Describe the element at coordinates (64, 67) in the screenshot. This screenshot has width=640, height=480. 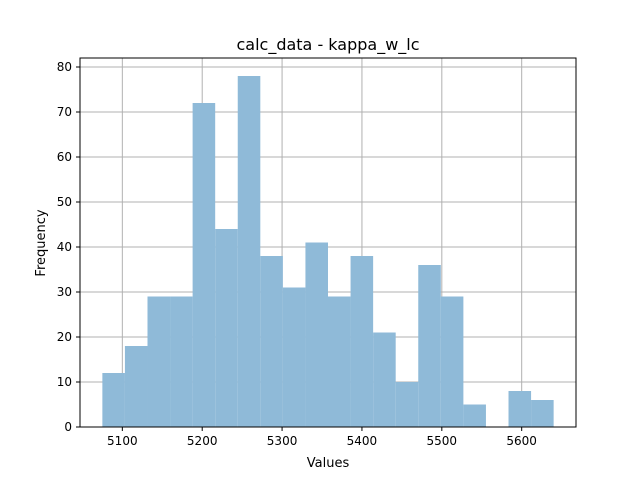
I see `y-tick-label: 80` at that location.